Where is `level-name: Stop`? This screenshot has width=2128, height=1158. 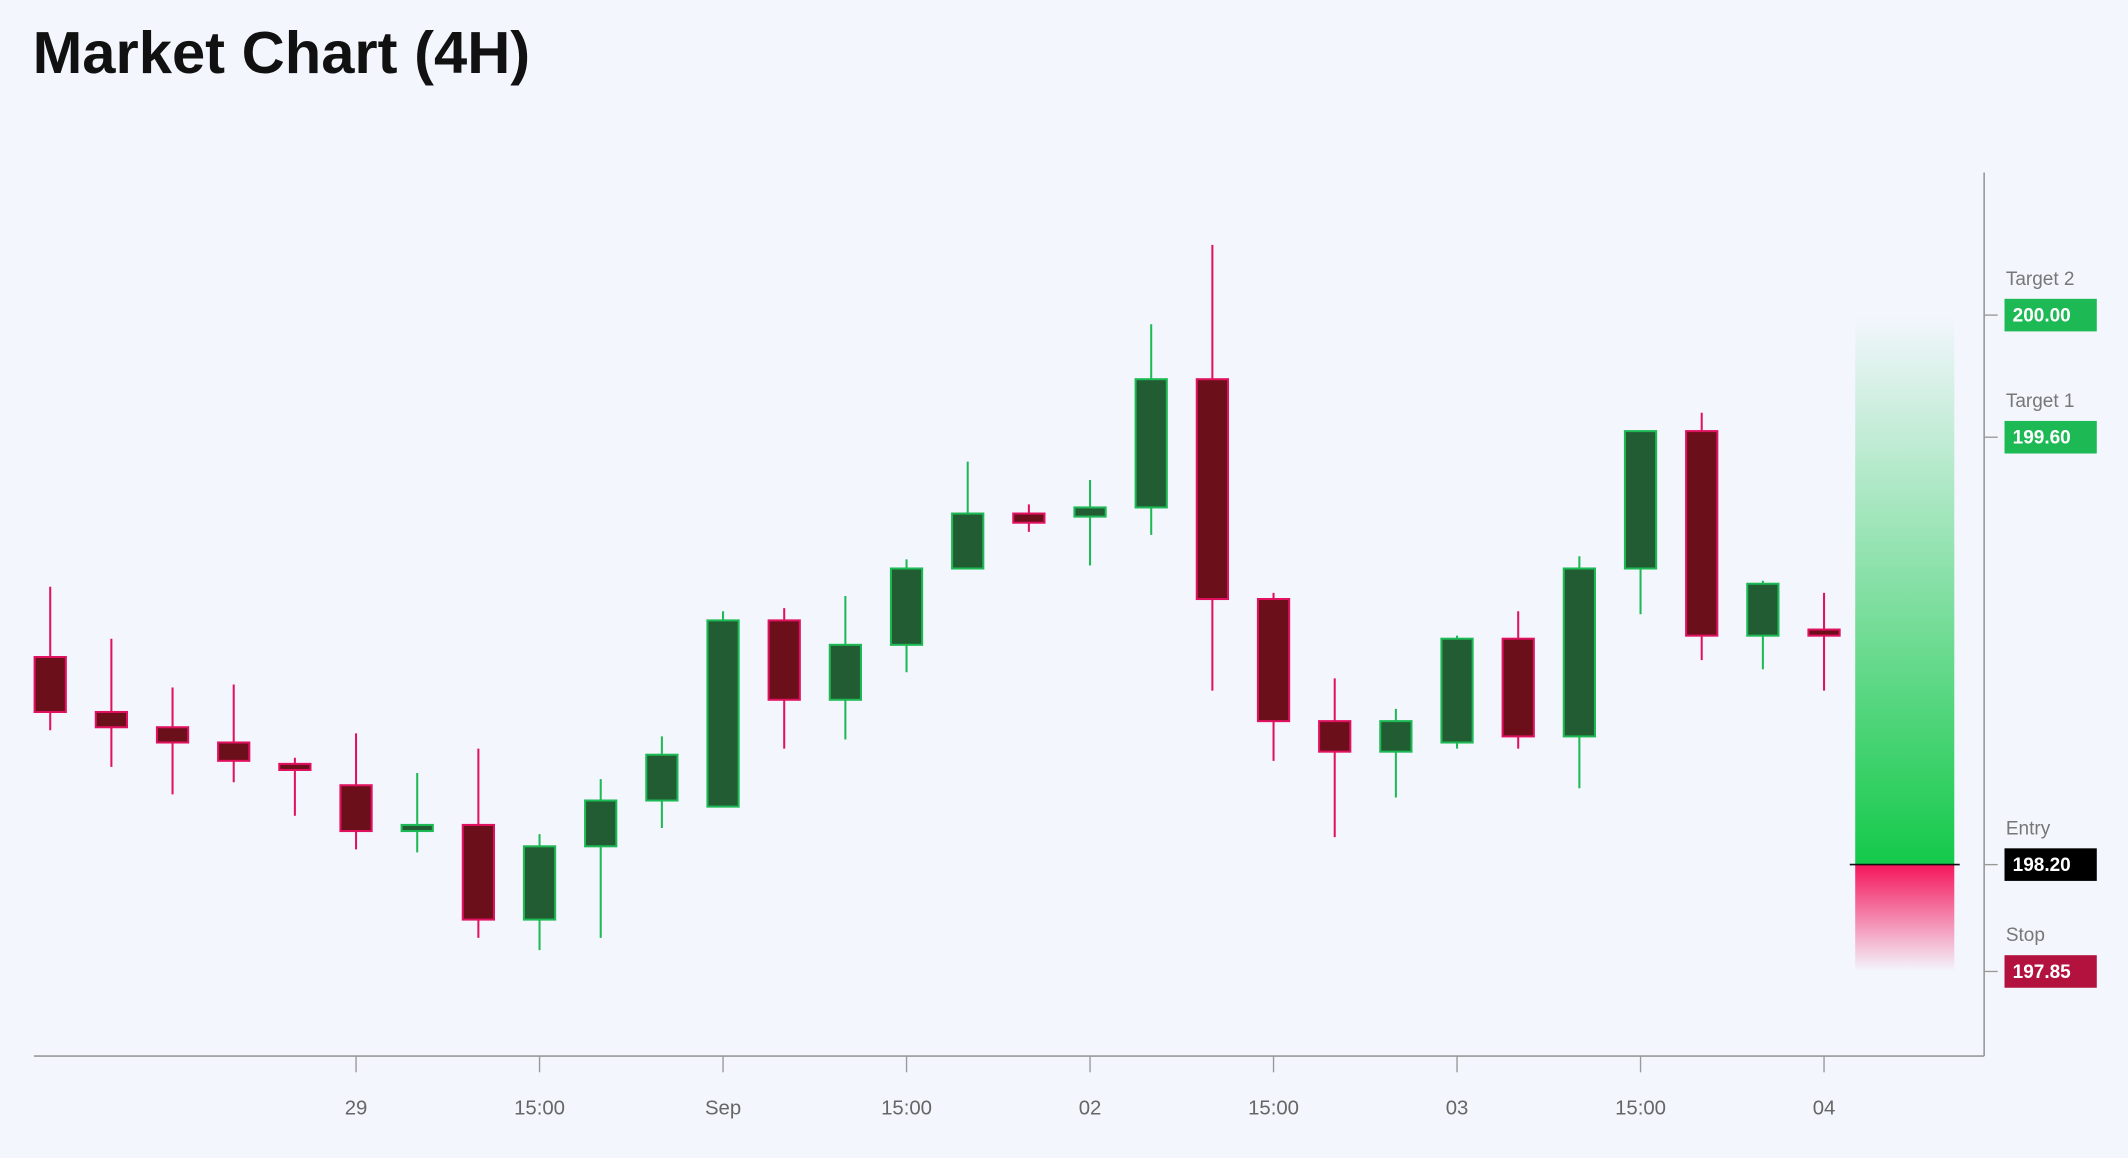
level-name: Stop is located at coordinates (2025, 935).